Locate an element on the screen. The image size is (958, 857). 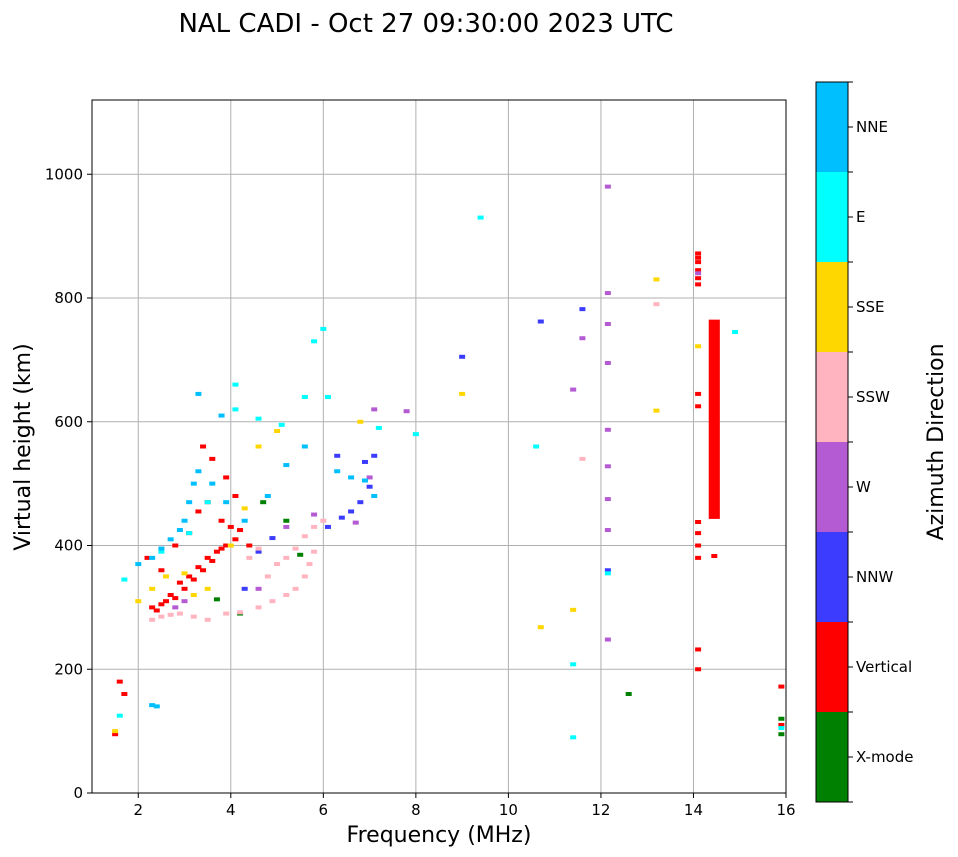
colorbar-label: Azimuth Direction is located at coordinates (936, 441).